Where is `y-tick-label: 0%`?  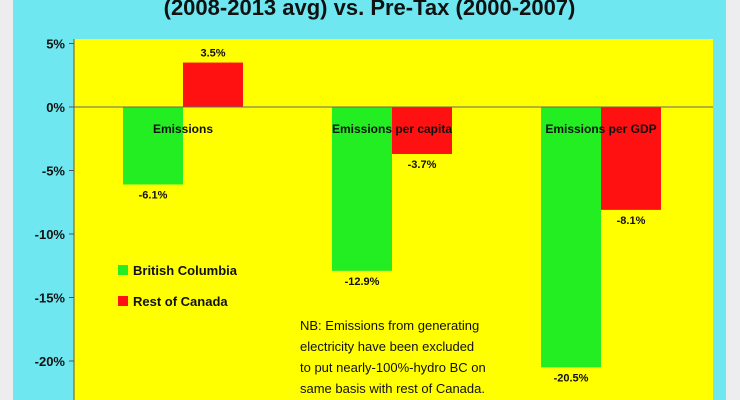 y-tick-label: 0% is located at coordinates (55, 107).